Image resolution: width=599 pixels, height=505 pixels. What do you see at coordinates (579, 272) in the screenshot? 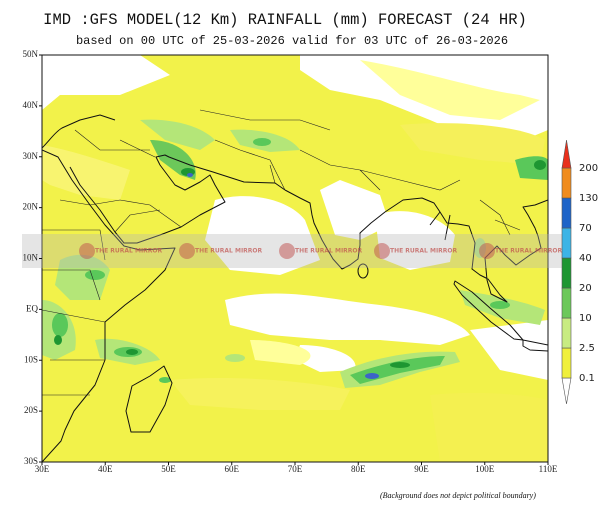
I see `color-legend: 0.1 2.5 10 20 40 70 130 200` at bounding box center [579, 272].